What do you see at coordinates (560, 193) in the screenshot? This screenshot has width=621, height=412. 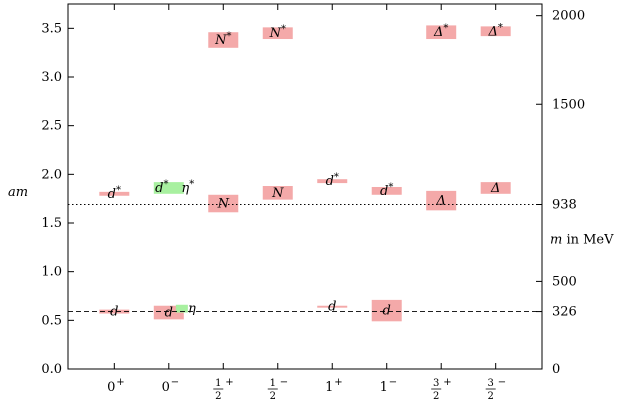 I see `right-axis: 0 326 500 938 1500 2000` at bounding box center [560, 193].